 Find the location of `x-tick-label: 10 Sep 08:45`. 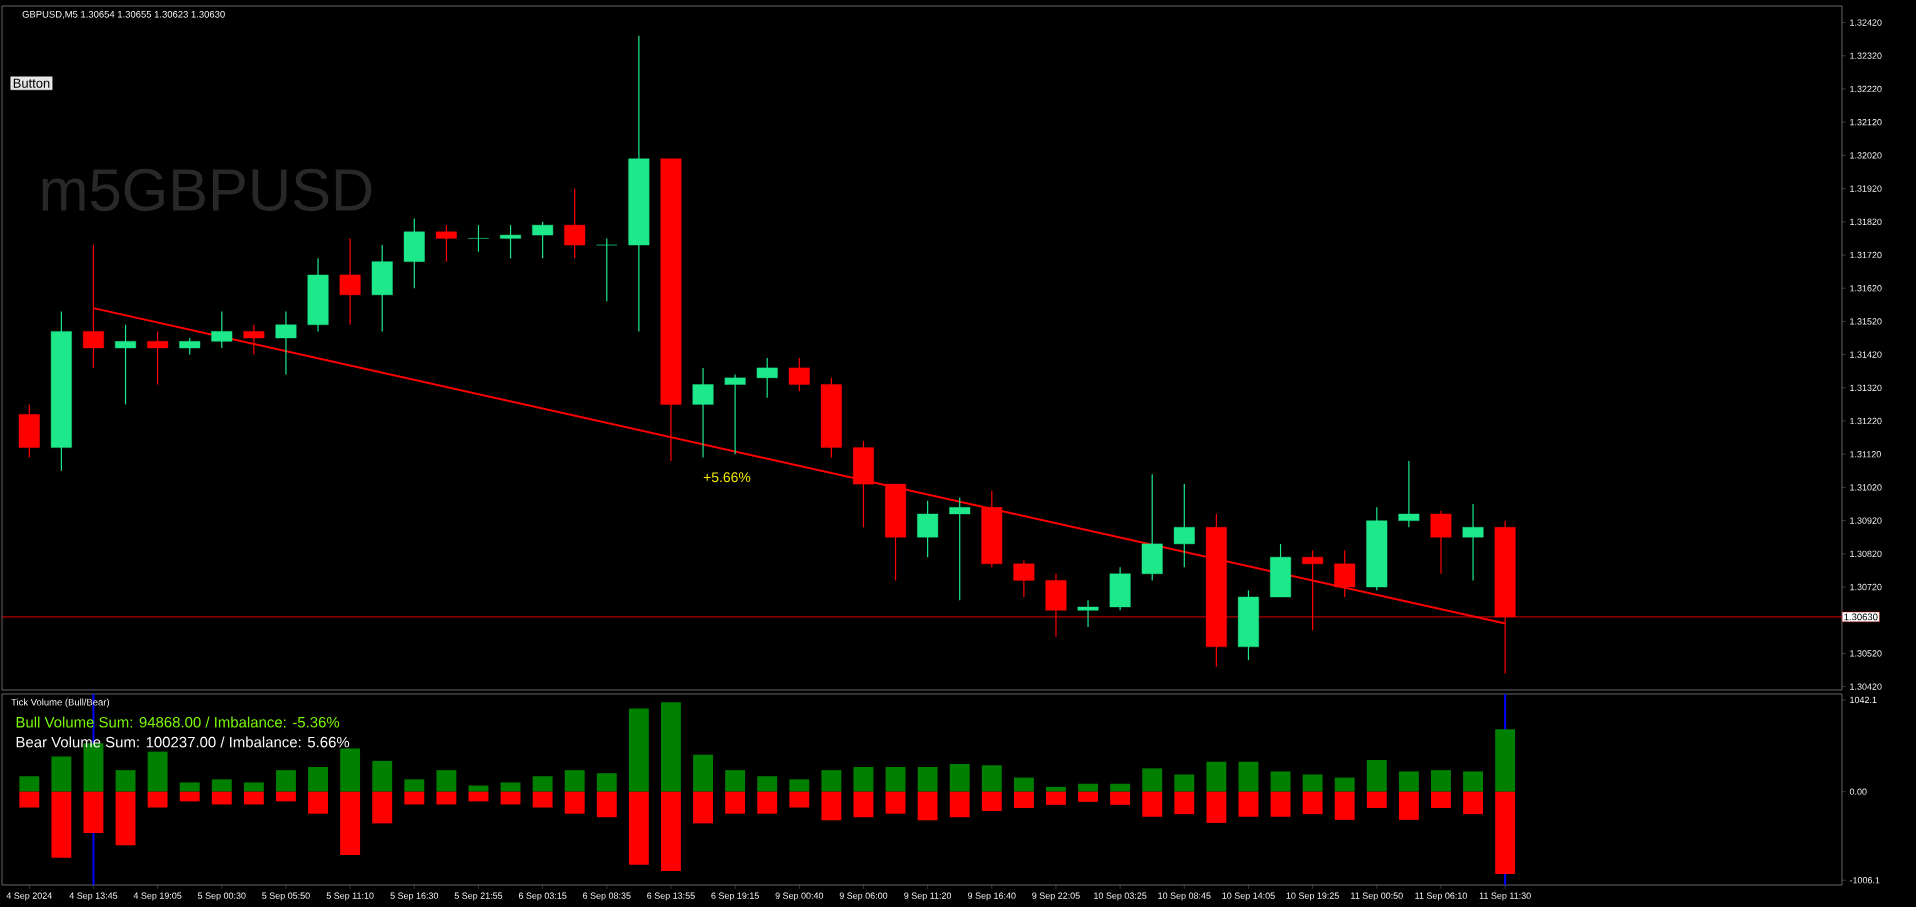

x-tick-label: 10 Sep 08:45 is located at coordinates (1184, 896).